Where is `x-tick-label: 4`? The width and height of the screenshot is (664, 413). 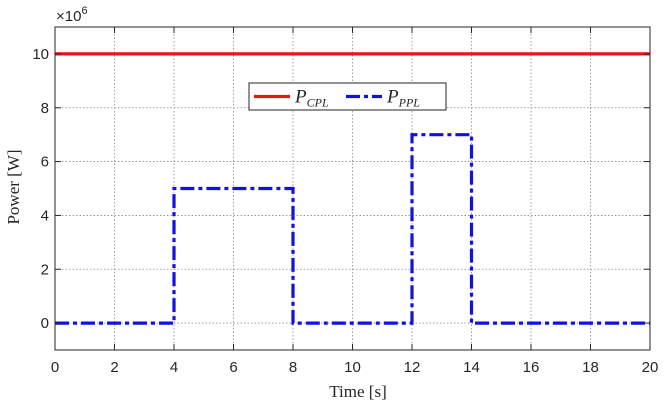
x-tick-label: 4 is located at coordinates (174, 367).